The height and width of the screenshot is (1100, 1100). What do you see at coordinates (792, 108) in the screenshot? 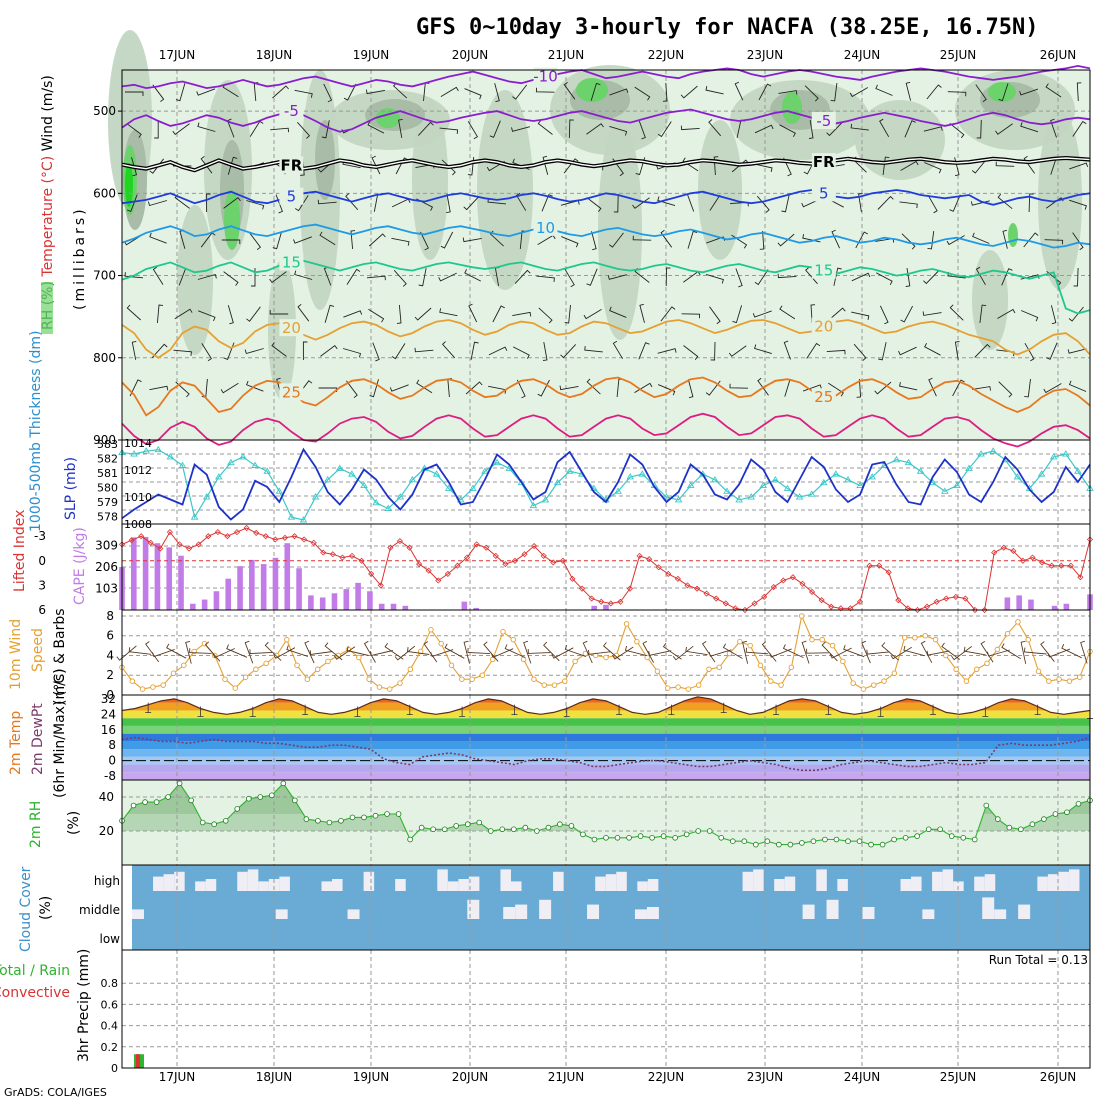
I see `rh-shade-green` at bounding box center [792, 108].